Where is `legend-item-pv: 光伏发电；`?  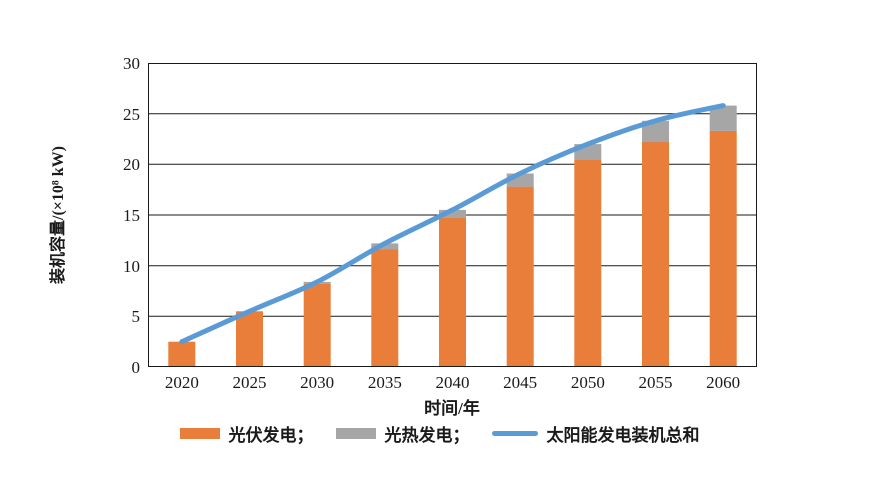
legend-item-pv: 光伏发电； is located at coordinates (246, 433).